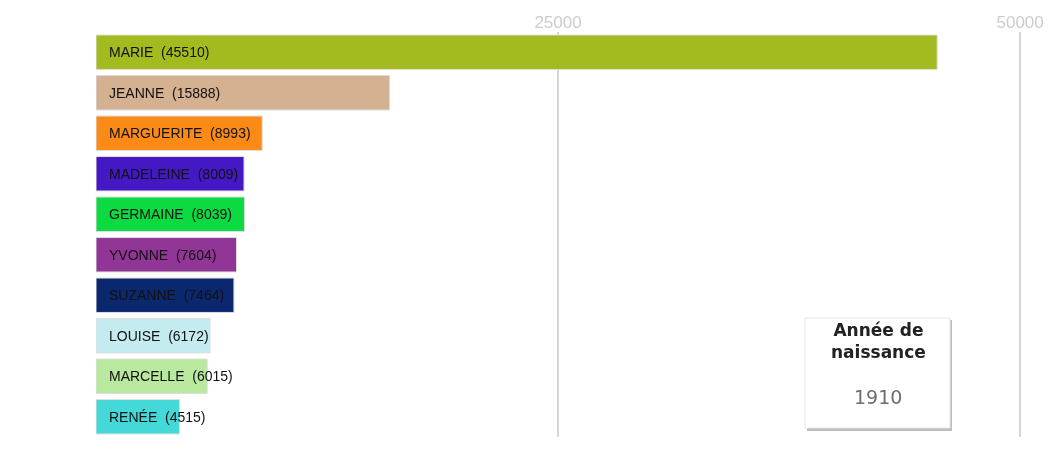  What do you see at coordinates (174, 174) in the screenshot?
I see `category-label: MADELEINE (8009)` at bounding box center [174, 174].